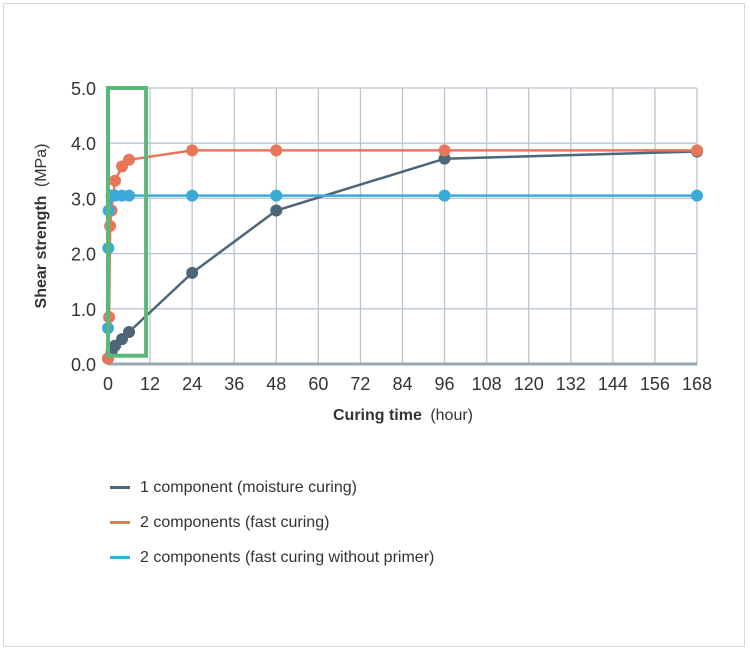 This screenshot has height=652, width=750. What do you see at coordinates (613, 384) in the screenshot?
I see `x-tick-label: 144` at bounding box center [613, 384].